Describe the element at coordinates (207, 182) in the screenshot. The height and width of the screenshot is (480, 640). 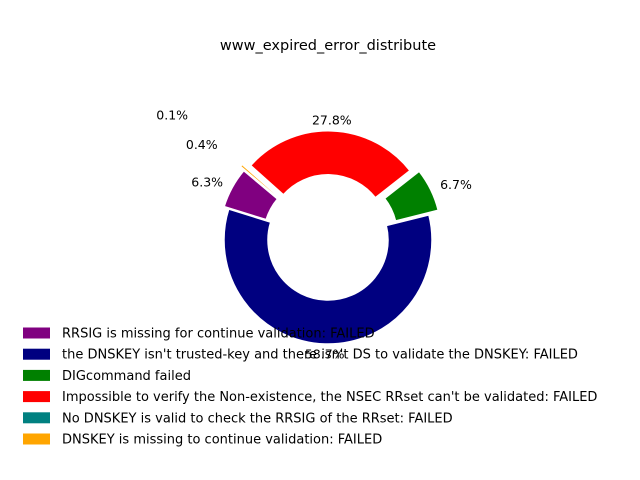
I see `pie-percent-label: 6.3%` at that location.